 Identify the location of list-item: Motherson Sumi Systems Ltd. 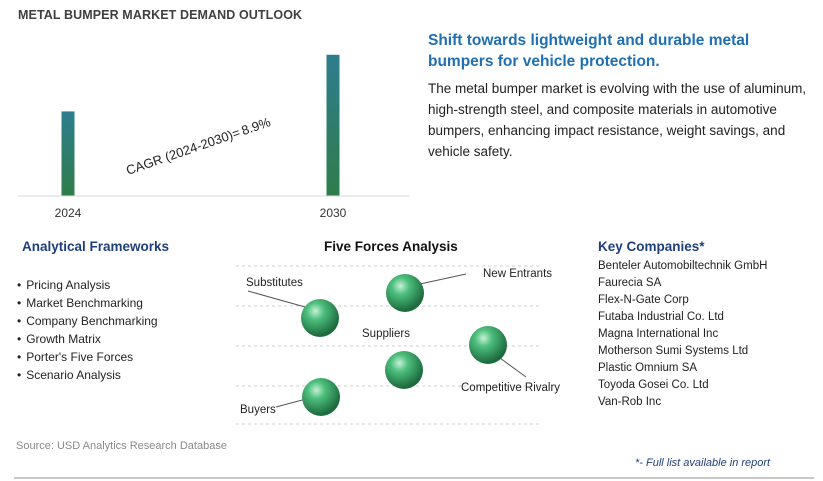
(673, 351).